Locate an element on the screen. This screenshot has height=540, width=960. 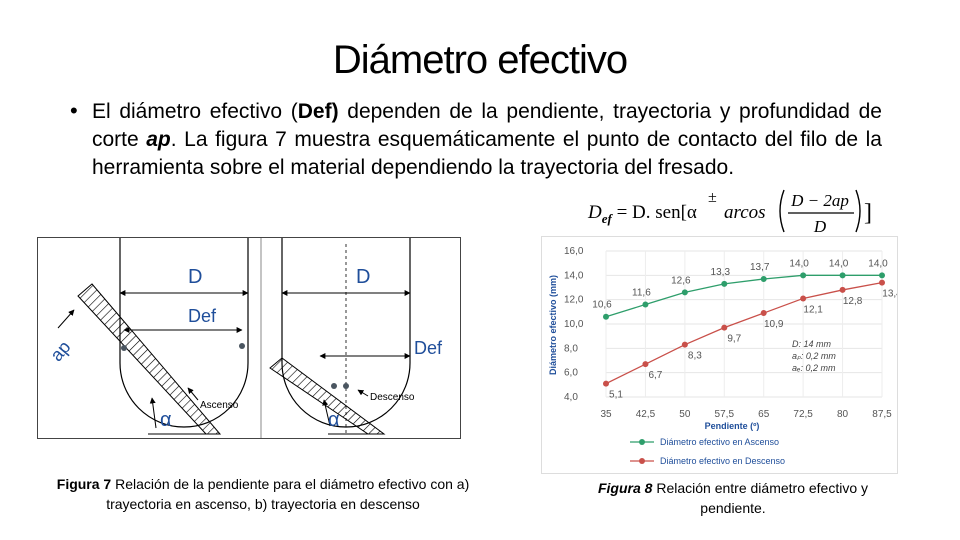
formula: Def = D. sen[α ± arcos D − 2ap D ] is located at coordinates (729, 212).